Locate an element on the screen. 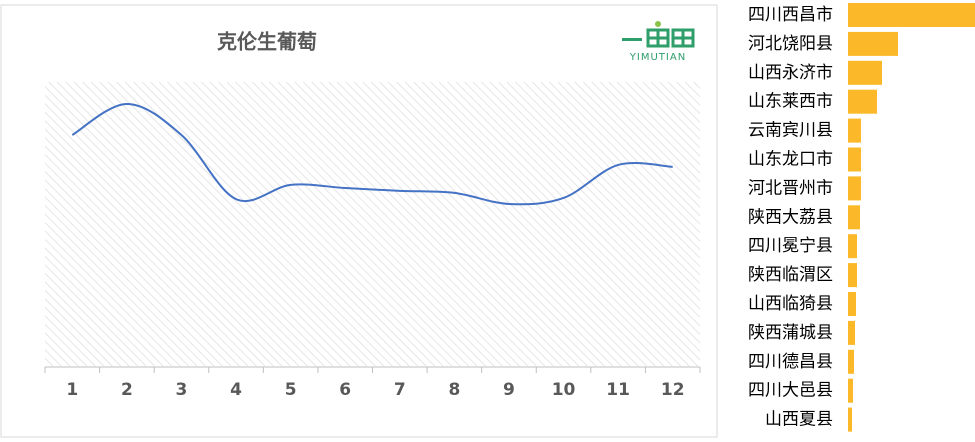  y-tick-label: 四川大邑县 is located at coordinates (790, 391).